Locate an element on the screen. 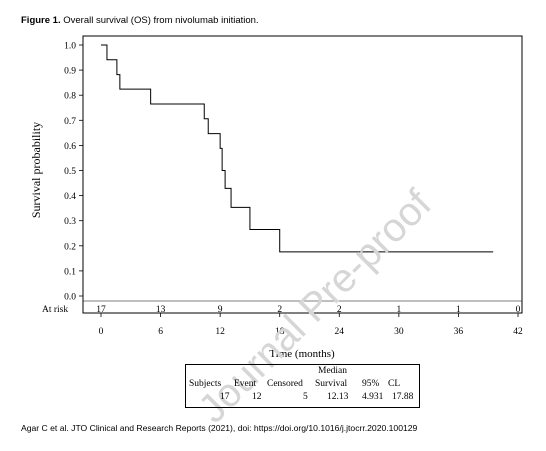 Image resolution: width=546 pixels, height=451 pixels. at-risk-count: 13 is located at coordinates (161, 310).